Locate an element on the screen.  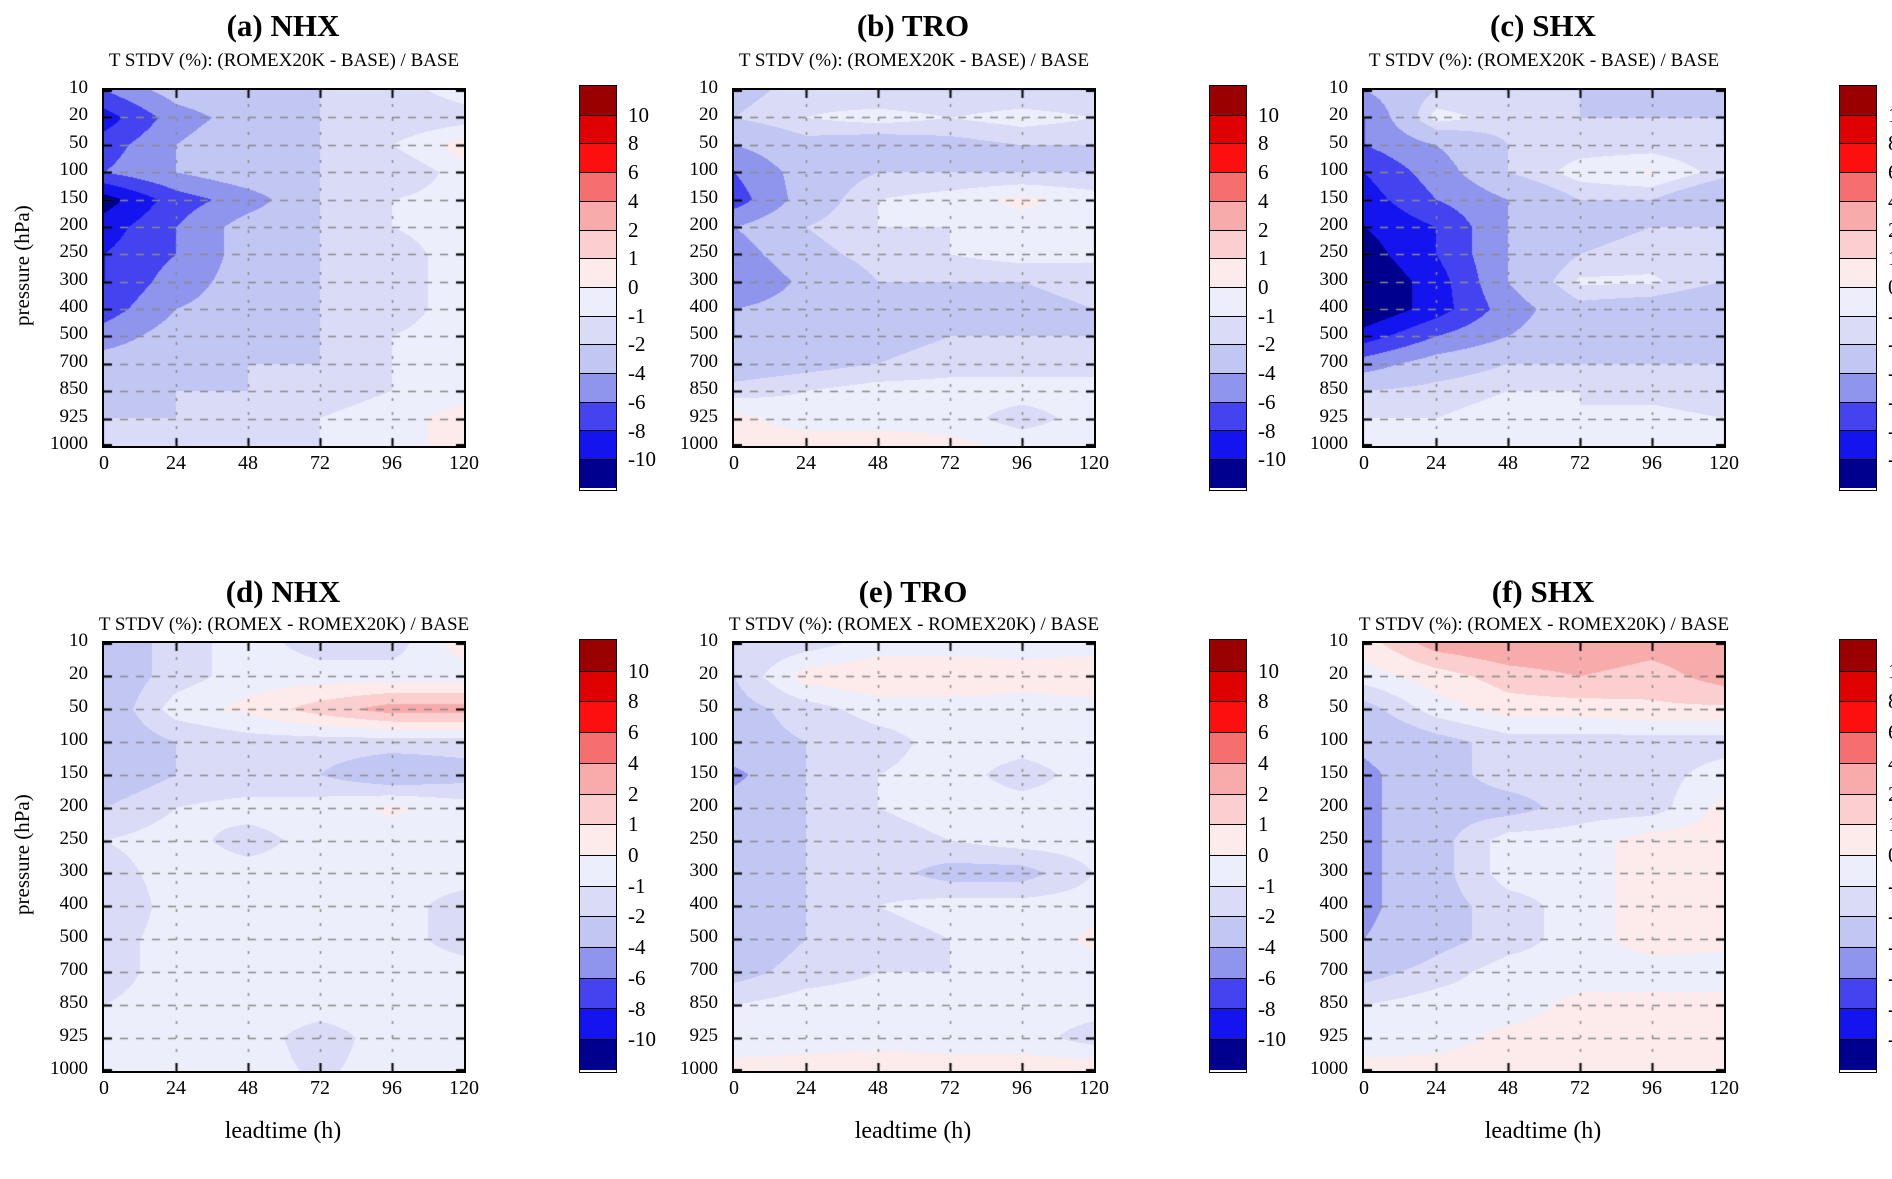
panel-title: (a) NHX is located at coordinates (283, 25).